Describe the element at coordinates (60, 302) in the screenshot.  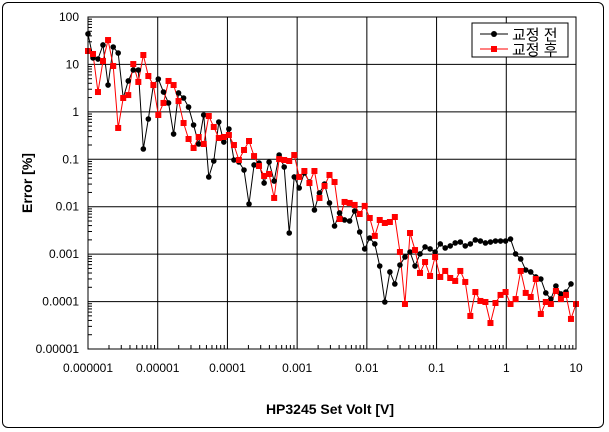
I see `y-tick-label: 0.0001` at that location.